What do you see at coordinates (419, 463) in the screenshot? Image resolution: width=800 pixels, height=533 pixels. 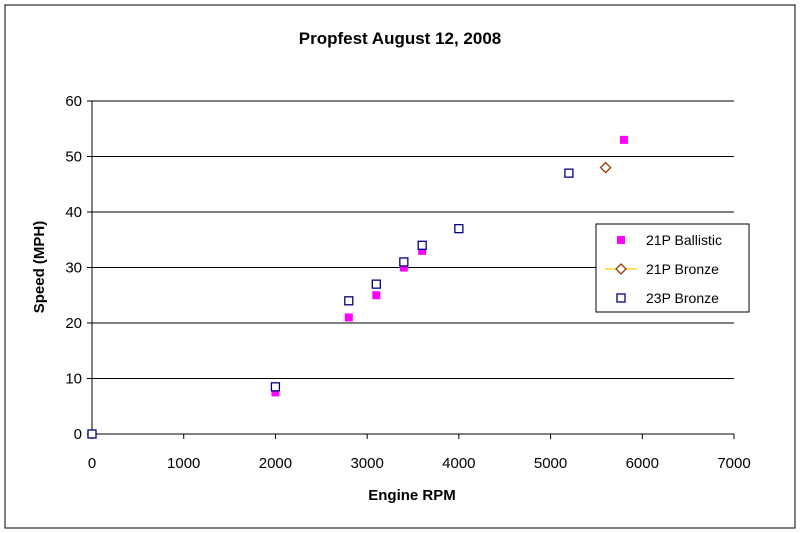 I see `x-tick-labels: 0 1000 2000 3000 4000 5000 6000 7000` at bounding box center [419, 463].